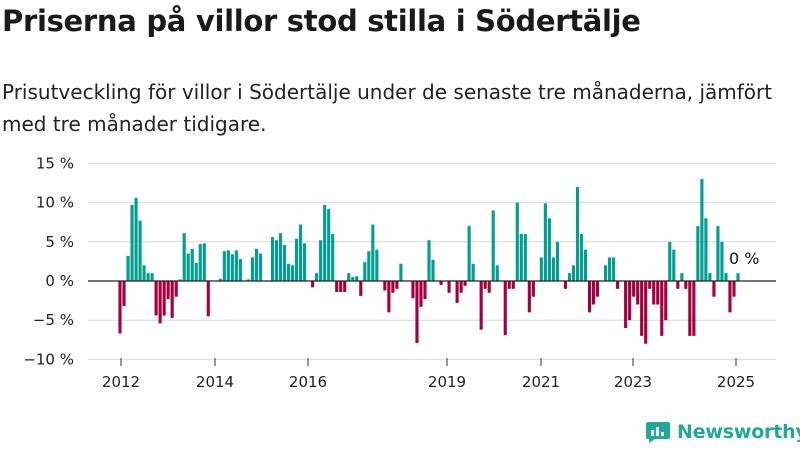  I want to click on y-tick-label: 5 %, so click(59, 242).